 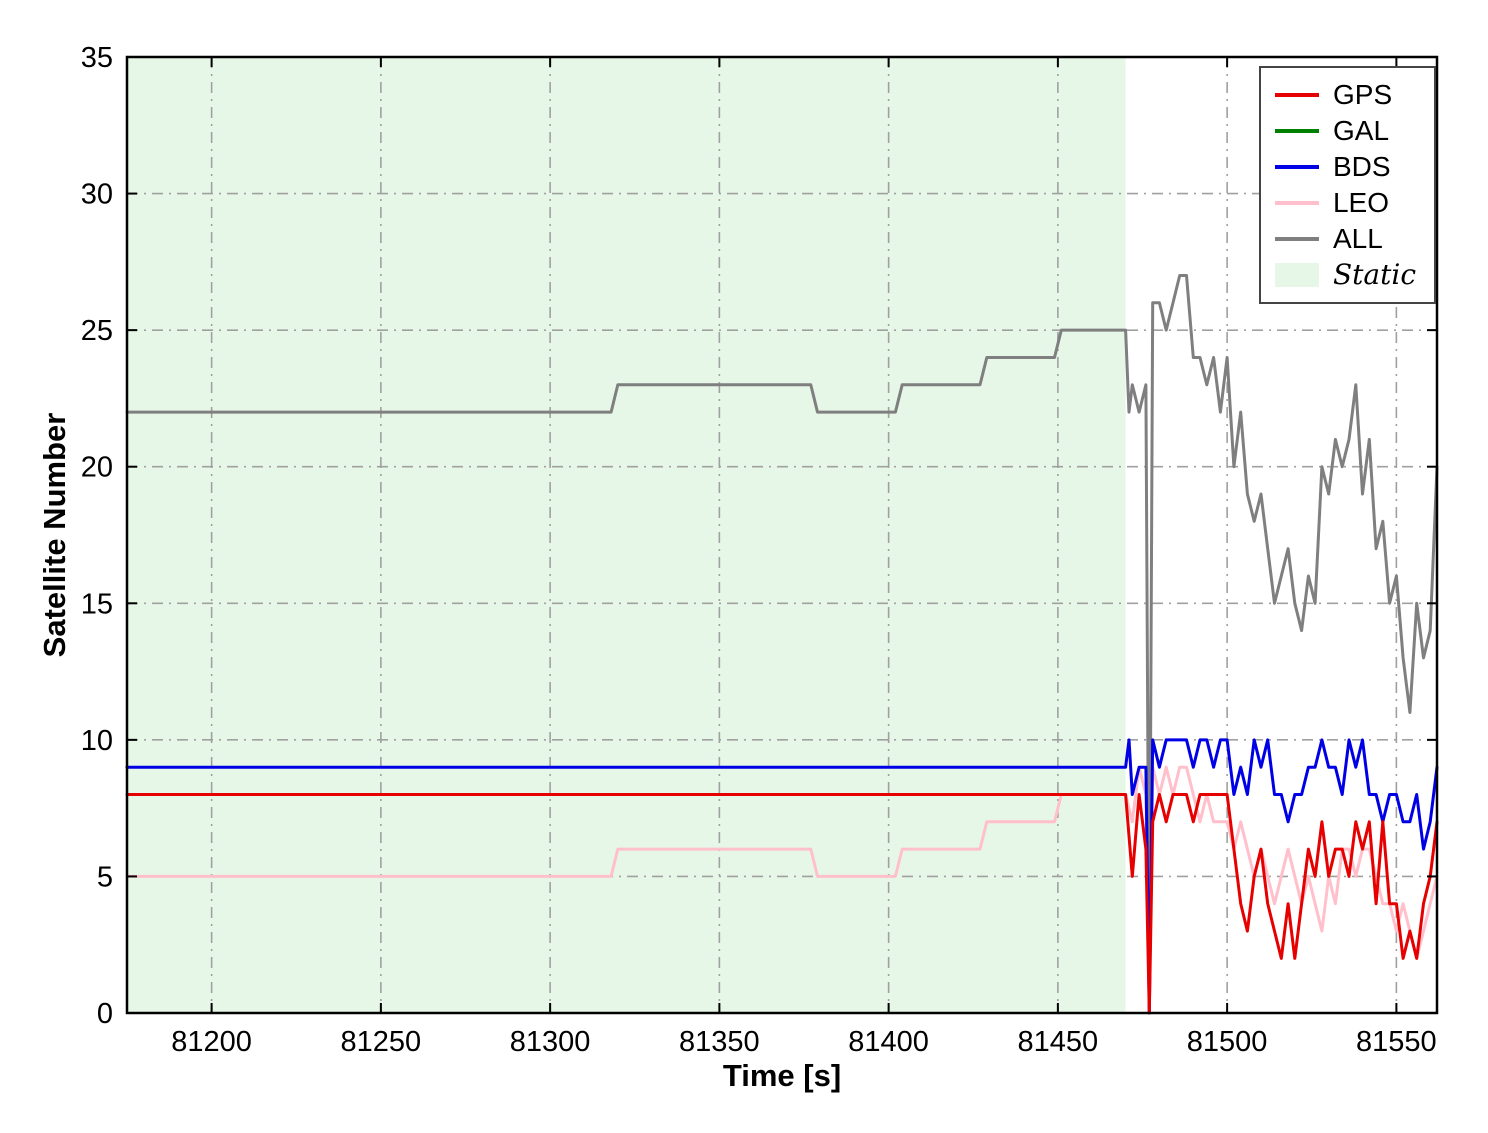 I want to click on tick-label-x: 81500, so click(x=1227, y=1042).